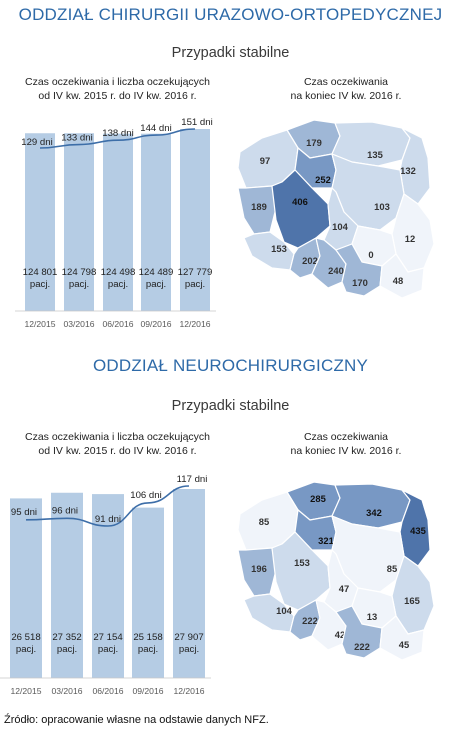  I want to click on bar-value-label: 26 518, so click(25, 637).